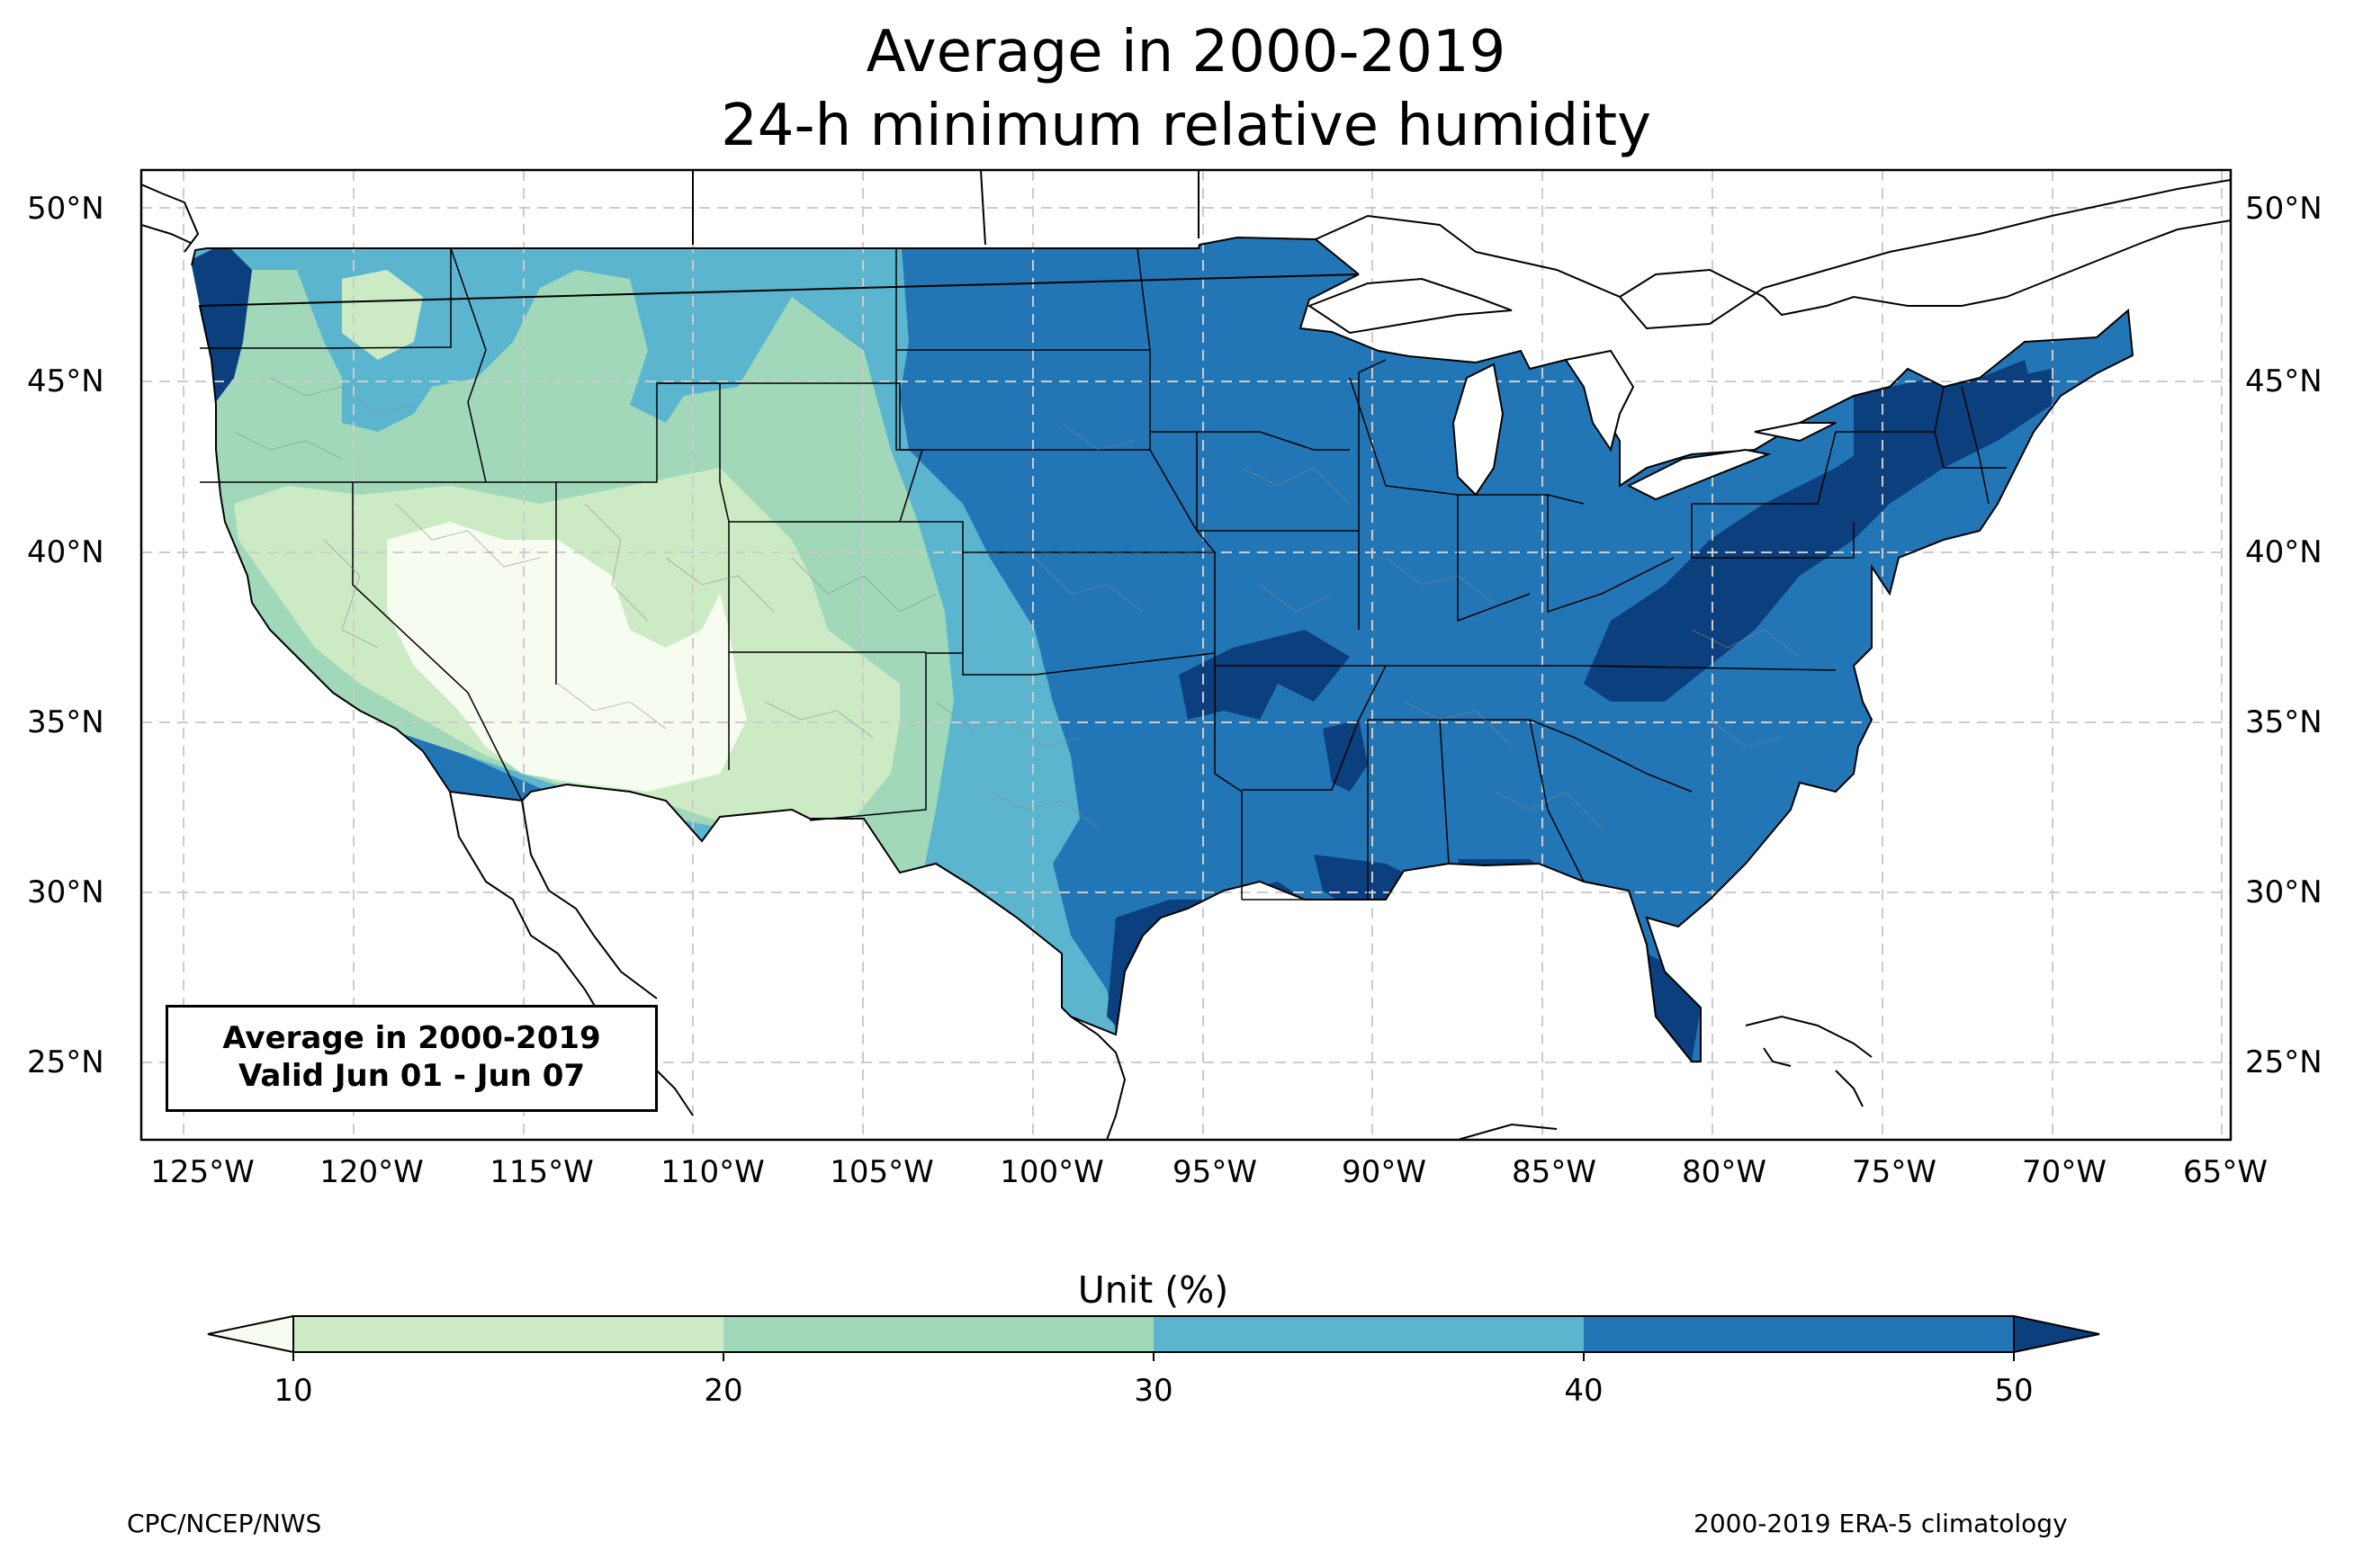  Describe the element at coordinates (1572, 389) in the screenshot. I see `great-lakes` at that location.